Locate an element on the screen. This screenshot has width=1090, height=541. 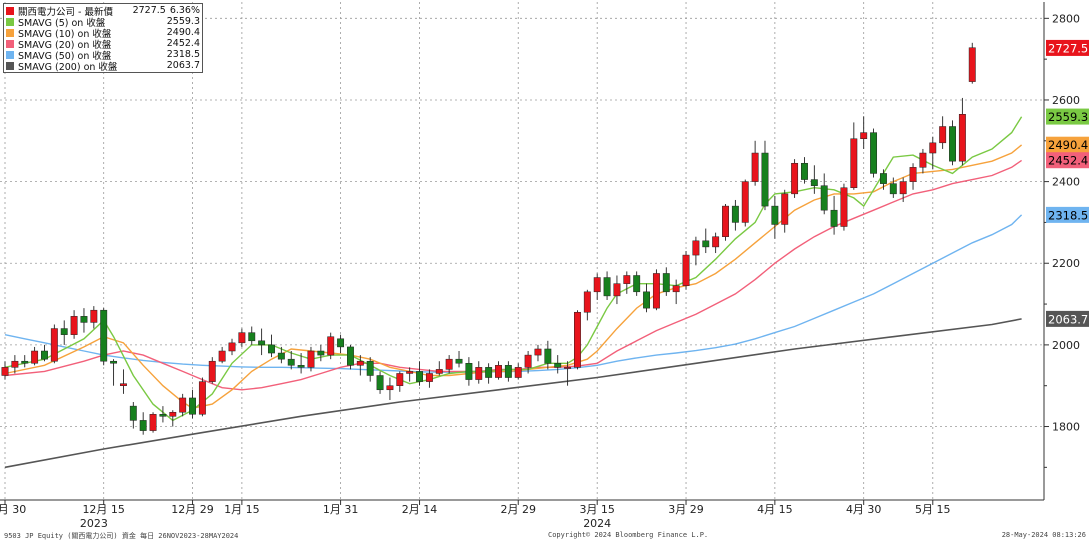
x-tick-label: 4月 30 is located at coordinates (864, 509).